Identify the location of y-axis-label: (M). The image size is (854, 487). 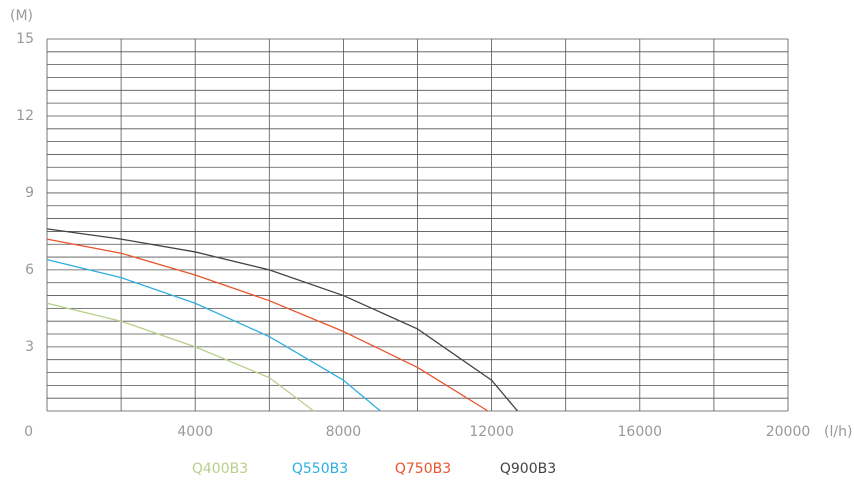
(21, 16).